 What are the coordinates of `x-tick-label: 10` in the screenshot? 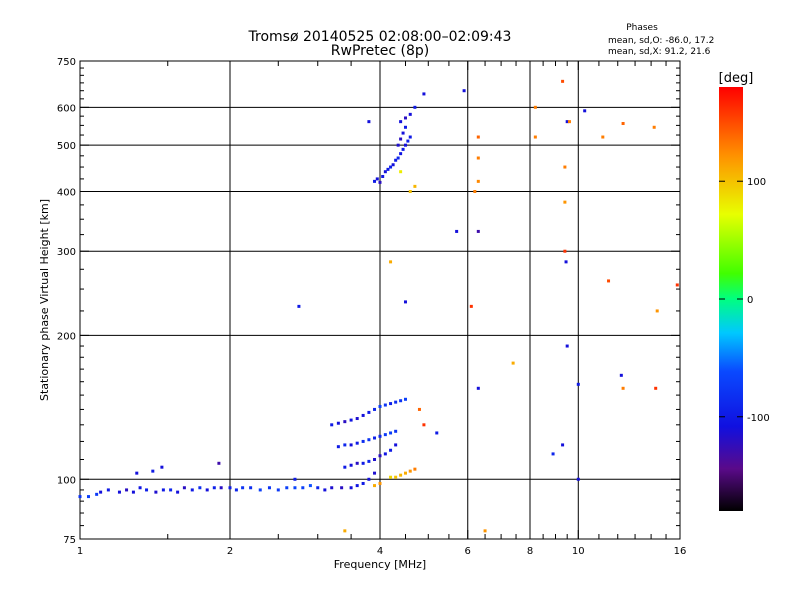 It's located at (578, 551).